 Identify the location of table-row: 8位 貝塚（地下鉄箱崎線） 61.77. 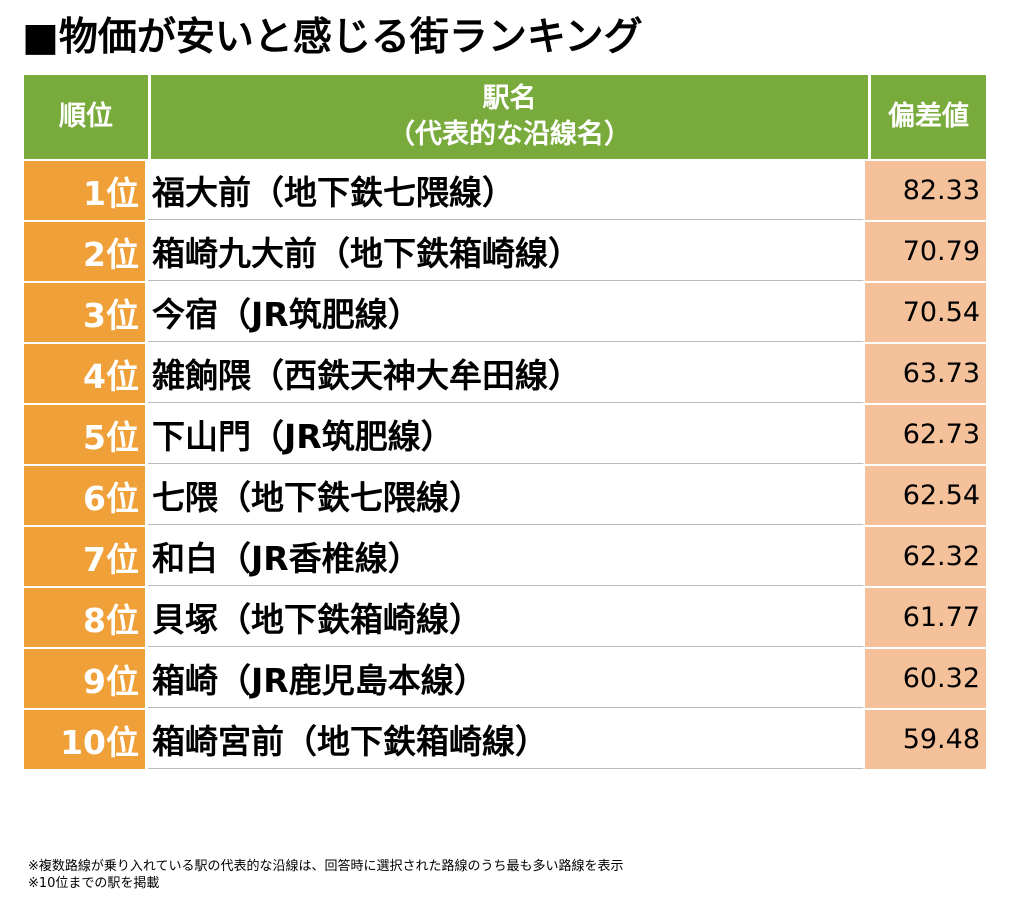
(505, 618).